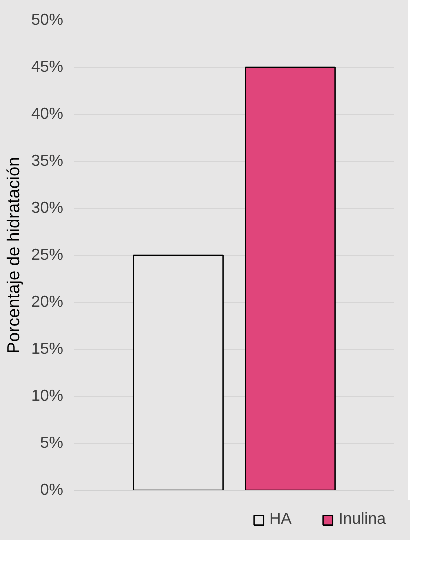 This screenshot has width=421, height=571. Describe the element at coordinates (47, 114) in the screenshot. I see `y-tick-label: 40%` at that location.